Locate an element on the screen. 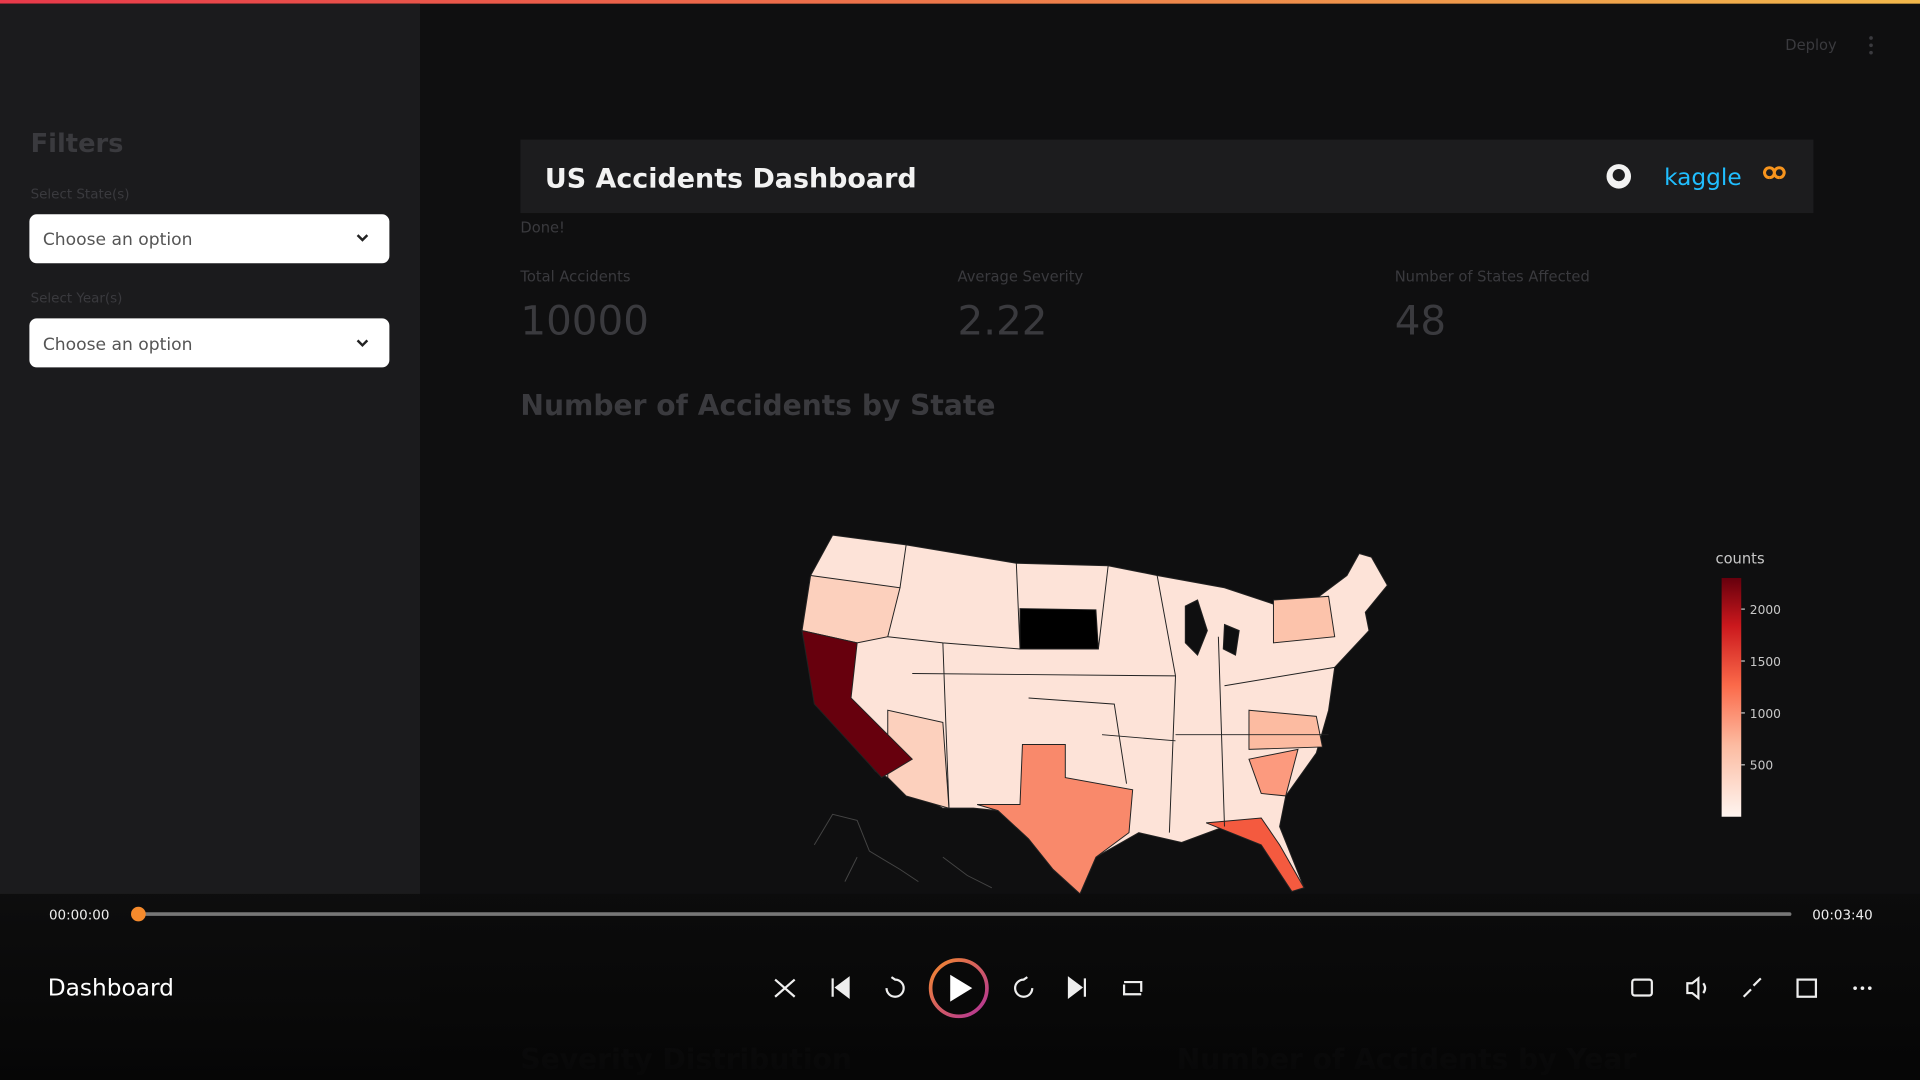  colorbar-tick-label: 2000 is located at coordinates (1765, 610).